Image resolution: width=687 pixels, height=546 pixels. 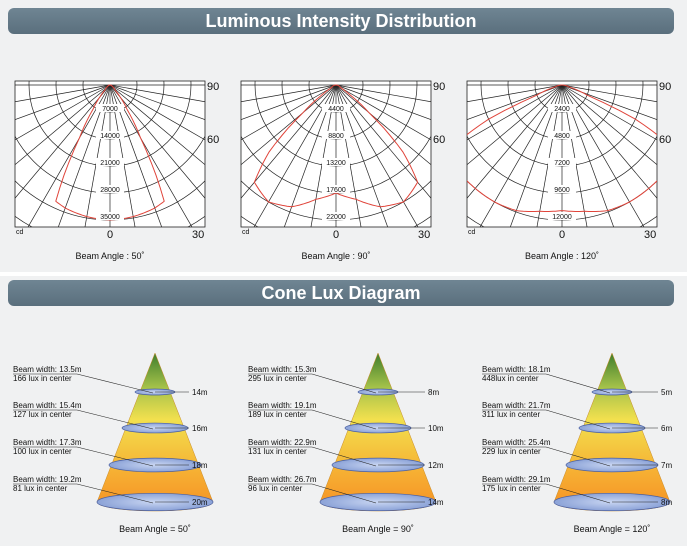 I want to click on ring-value-label: 7000, so click(x=110, y=109).